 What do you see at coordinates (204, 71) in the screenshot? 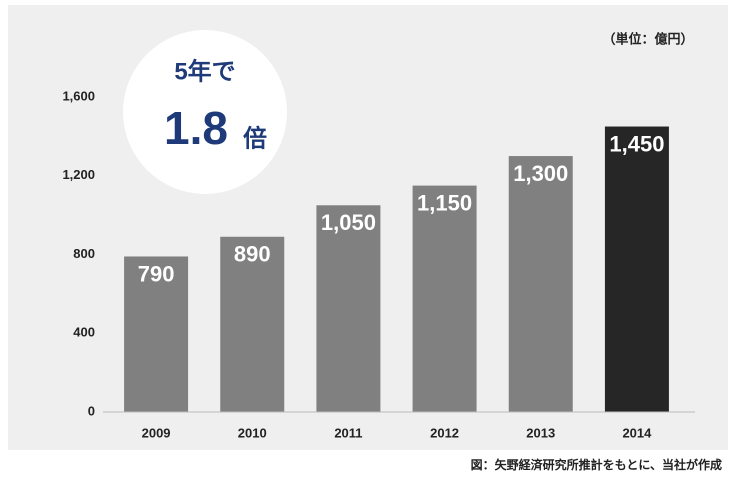
I see `annotation-line1: 5年で` at bounding box center [204, 71].